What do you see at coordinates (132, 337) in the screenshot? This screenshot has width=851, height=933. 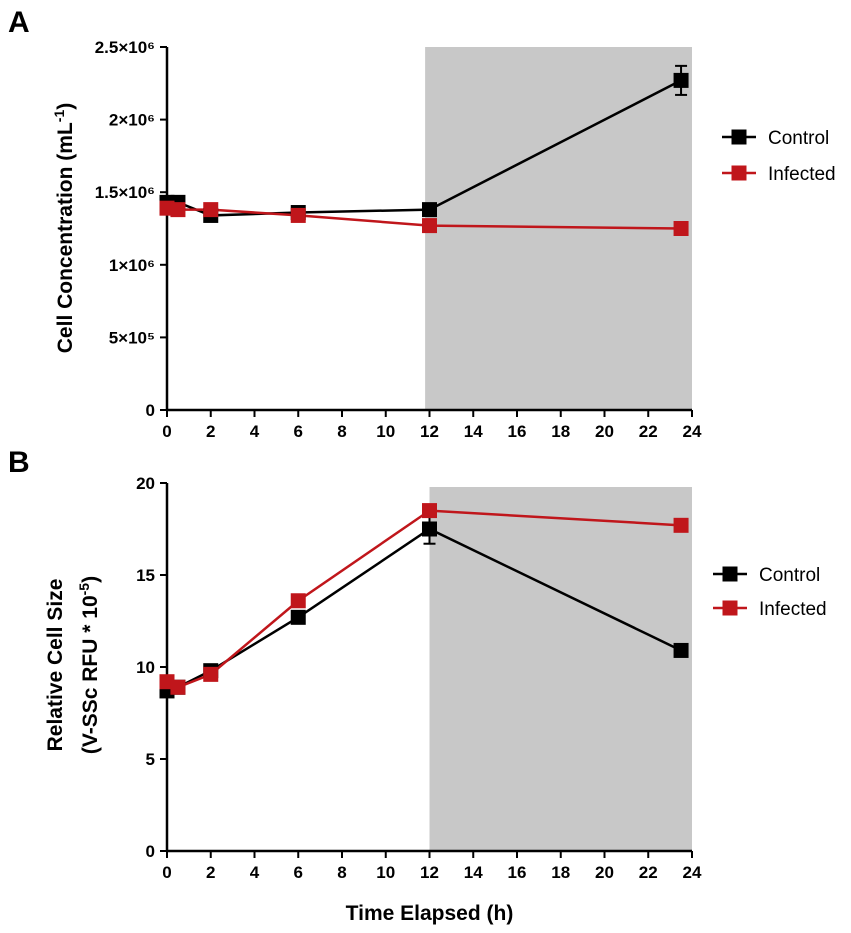 I see `y-tick-label: 5×10⁵` at bounding box center [132, 337].